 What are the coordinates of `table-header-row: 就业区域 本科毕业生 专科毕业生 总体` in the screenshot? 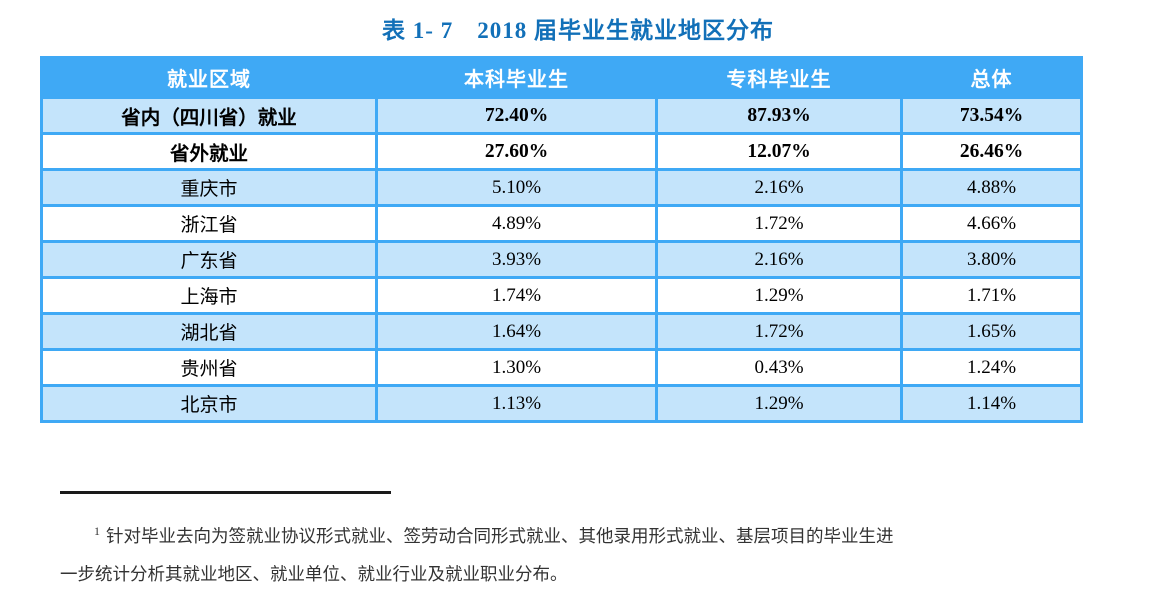 It's located at (561, 77).